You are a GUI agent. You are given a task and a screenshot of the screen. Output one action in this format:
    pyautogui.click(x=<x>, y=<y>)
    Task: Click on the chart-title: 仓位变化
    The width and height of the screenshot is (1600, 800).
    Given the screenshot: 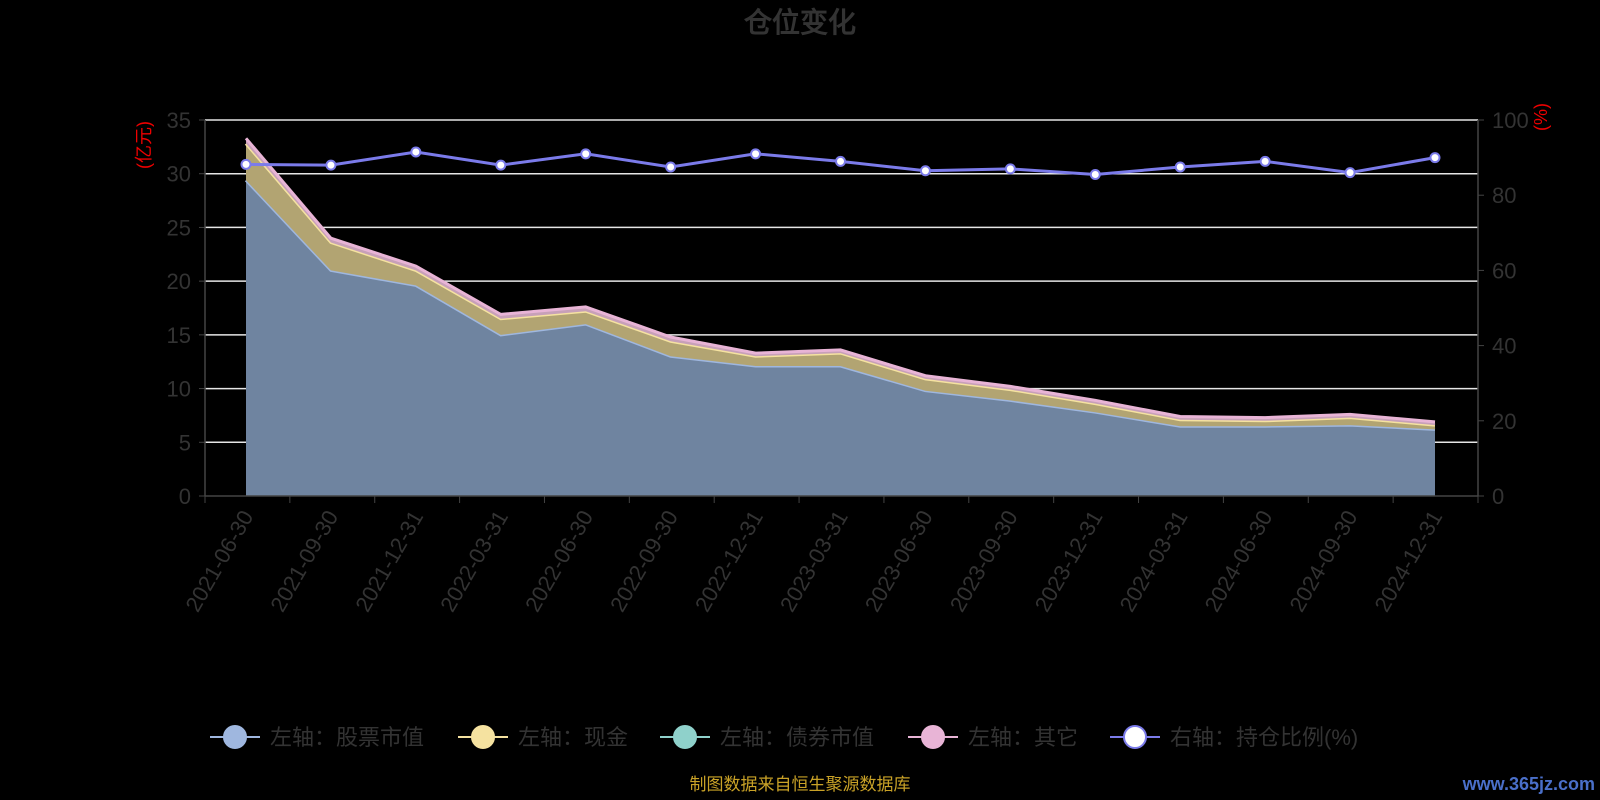 What is the action you would take?
    pyautogui.click(x=800, y=22)
    